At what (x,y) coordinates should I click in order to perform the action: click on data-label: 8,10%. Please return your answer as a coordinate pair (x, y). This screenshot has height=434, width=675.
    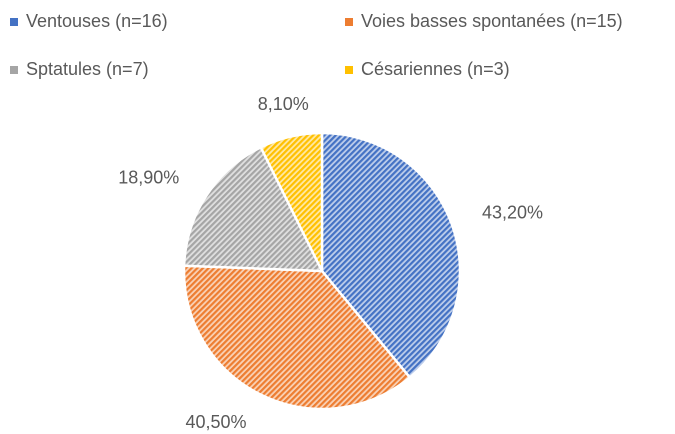
    Looking at the image, I should click on (283, 104).